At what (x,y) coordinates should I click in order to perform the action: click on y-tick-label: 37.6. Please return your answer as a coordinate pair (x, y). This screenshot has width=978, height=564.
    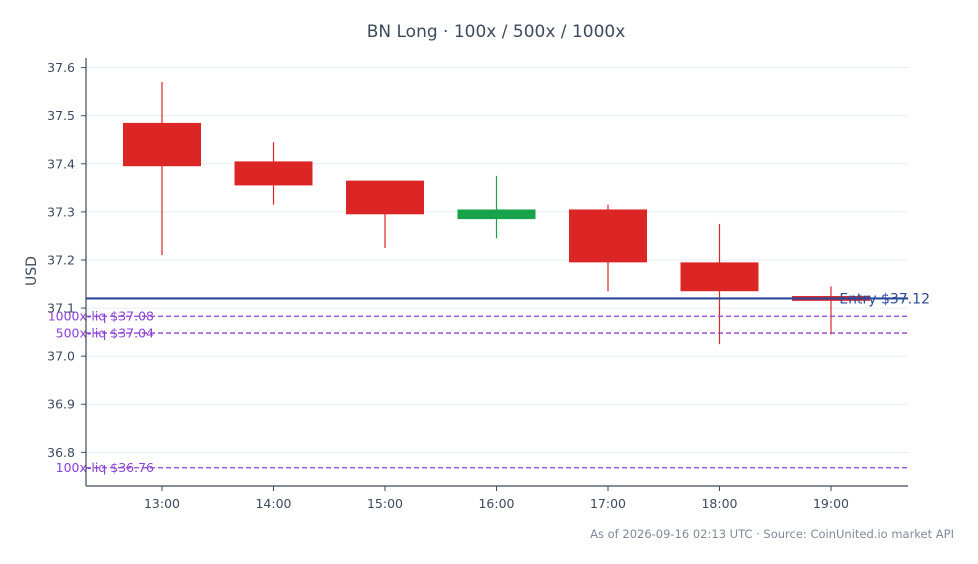
    Looking at the image, I should click on (61, 67).